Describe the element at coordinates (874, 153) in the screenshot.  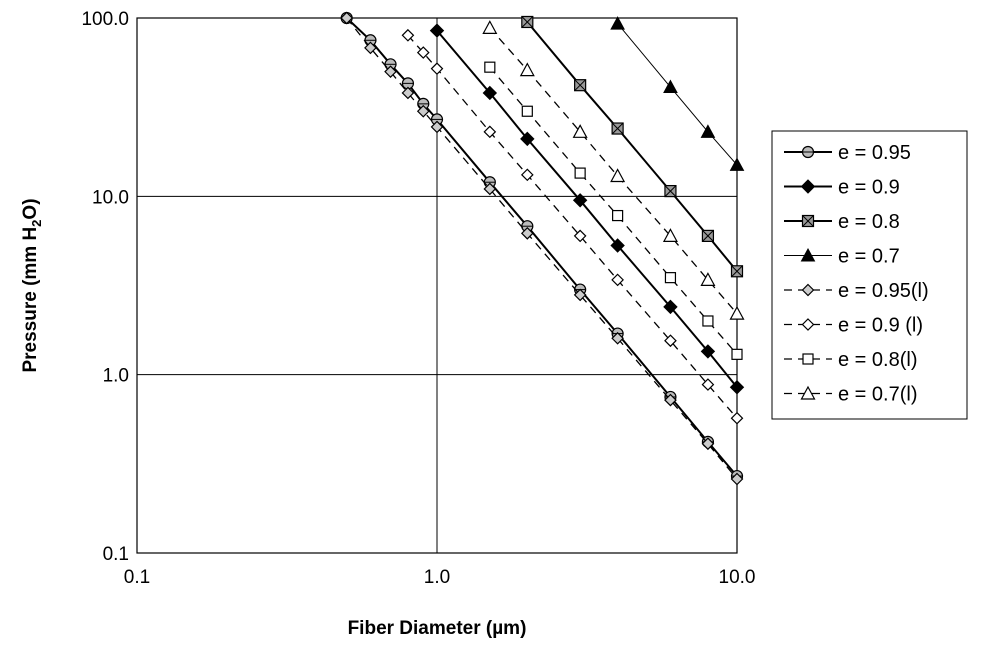
I see `legend-label: e = 0.95` at that location.